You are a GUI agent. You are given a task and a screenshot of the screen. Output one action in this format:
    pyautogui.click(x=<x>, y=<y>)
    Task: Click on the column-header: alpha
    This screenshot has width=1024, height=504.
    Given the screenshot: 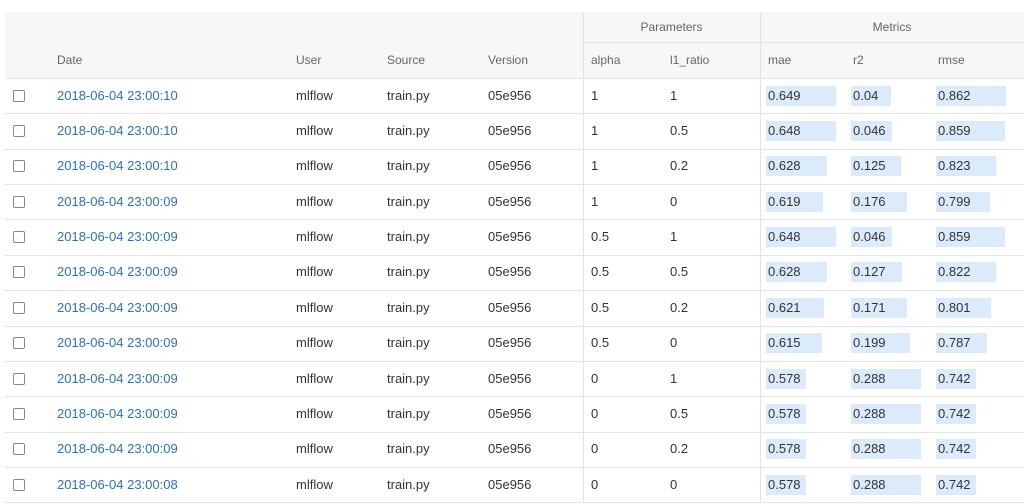 What is the action you would take?
    pyautogui.click(x=606, y=60)
    